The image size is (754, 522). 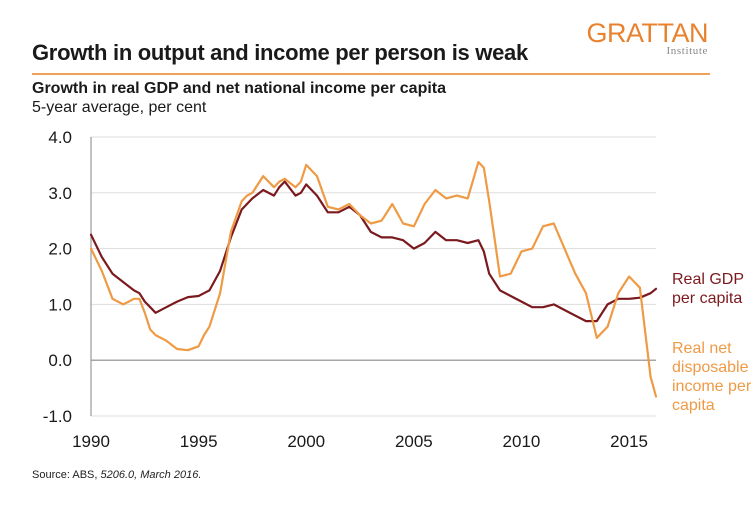 What do you see at coordinates (306, 441) in the screenshot?
I see `x-tick-label: 2000` at bounding box center [306, 441].